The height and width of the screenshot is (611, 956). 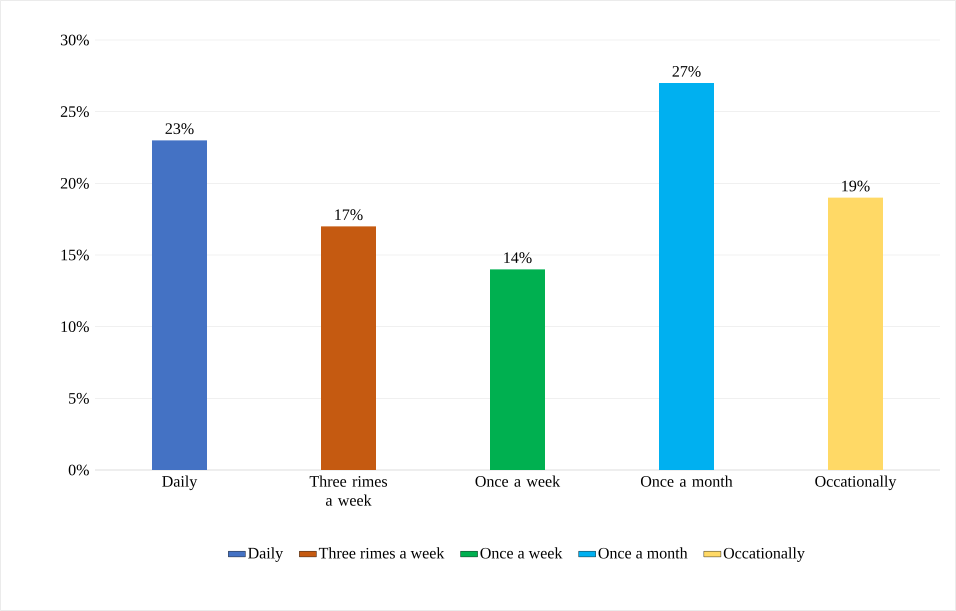 I want to click on legend-label: Three rimes a week, so click(x=381, y=553).